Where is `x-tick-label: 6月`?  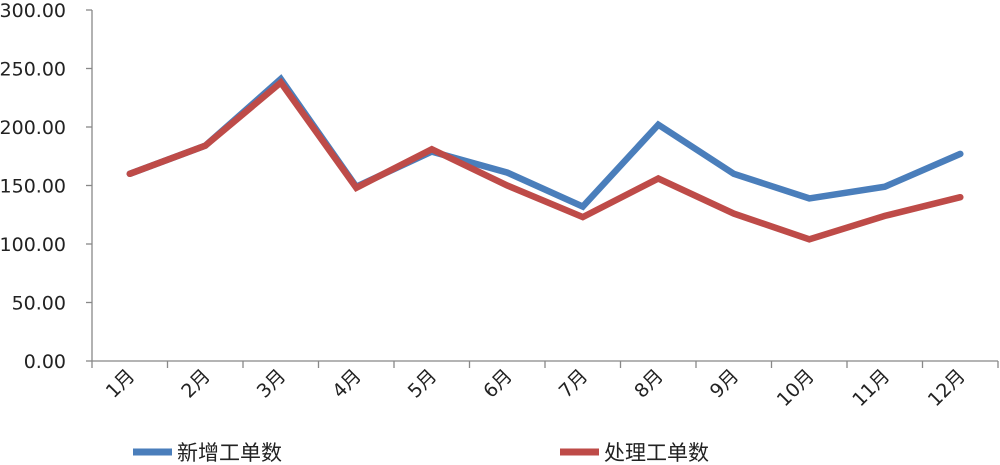 x-tick-label: 6月 is located at coordinates (498, 384).